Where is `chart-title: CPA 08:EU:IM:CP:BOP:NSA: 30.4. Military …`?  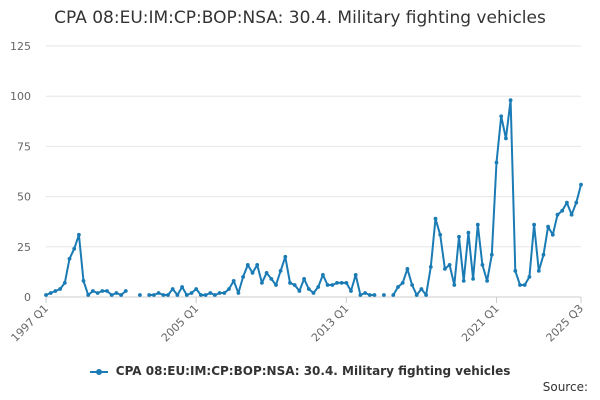 chart-title: CPA 08:EU:IM:CP:BOP:NSA: 30.4. Military … is located at coordinates (300, 18).